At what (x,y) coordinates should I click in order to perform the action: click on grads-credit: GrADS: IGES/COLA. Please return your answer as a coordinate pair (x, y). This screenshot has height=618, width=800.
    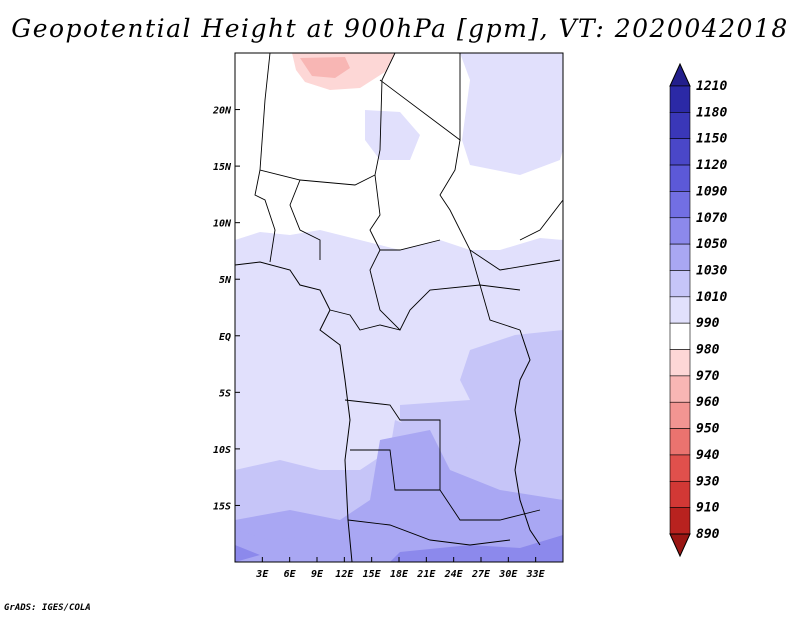
    Looking at the image, I should click on (47, 608).